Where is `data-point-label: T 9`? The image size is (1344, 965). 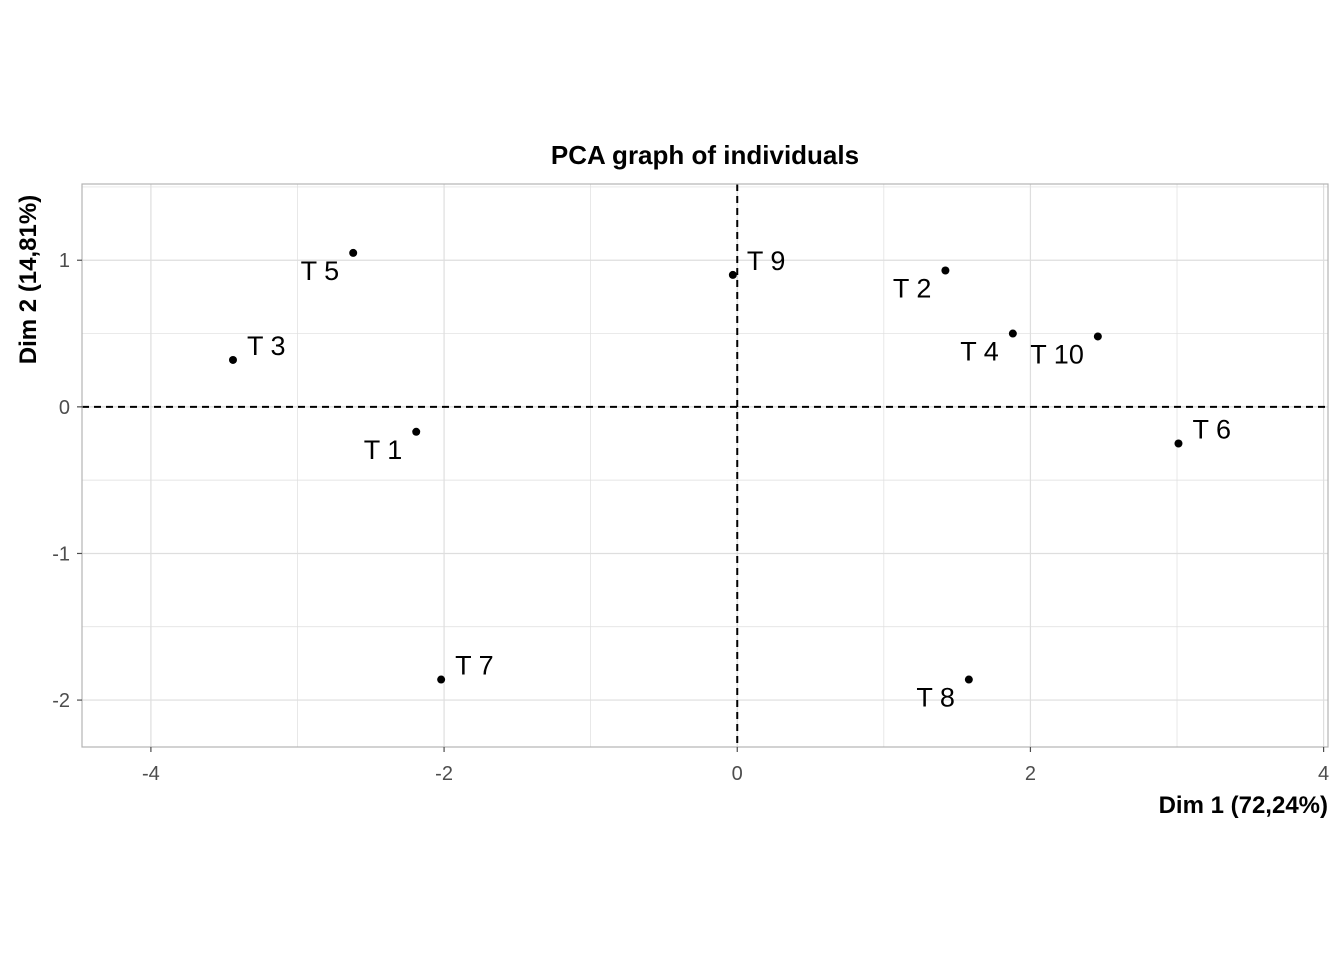 data-point-label: T 9 is located at coordinates (766, 261).